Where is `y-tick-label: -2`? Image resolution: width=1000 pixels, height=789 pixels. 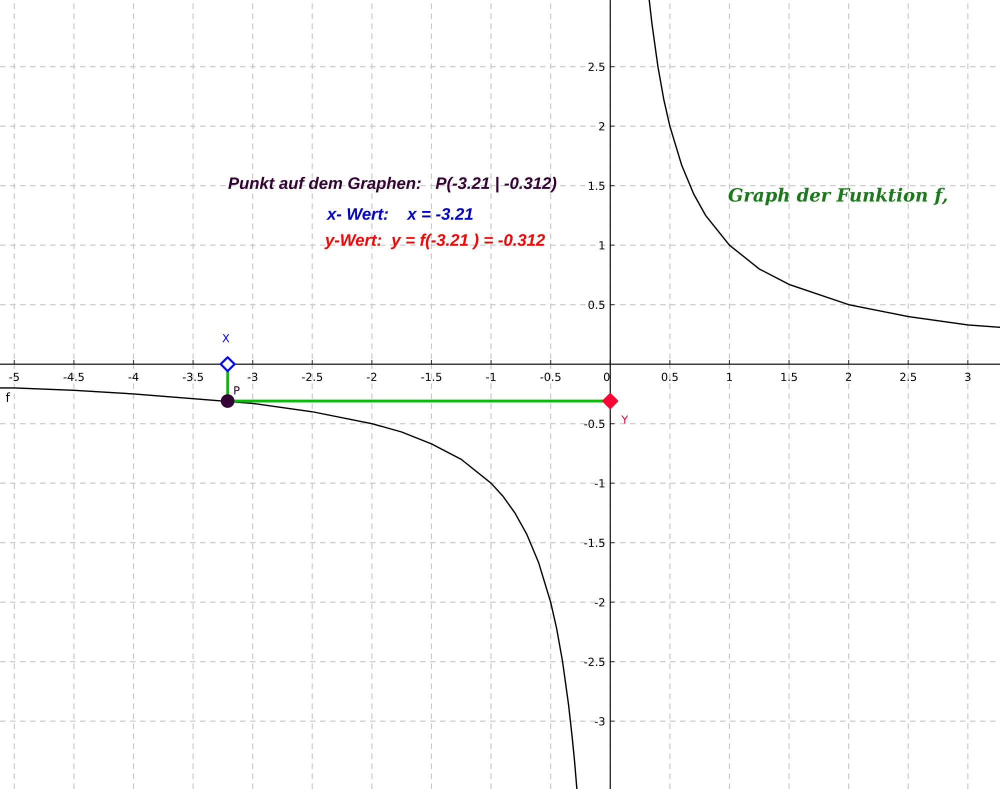
y-tick-label: -2 is located at coordinates (599, 602).